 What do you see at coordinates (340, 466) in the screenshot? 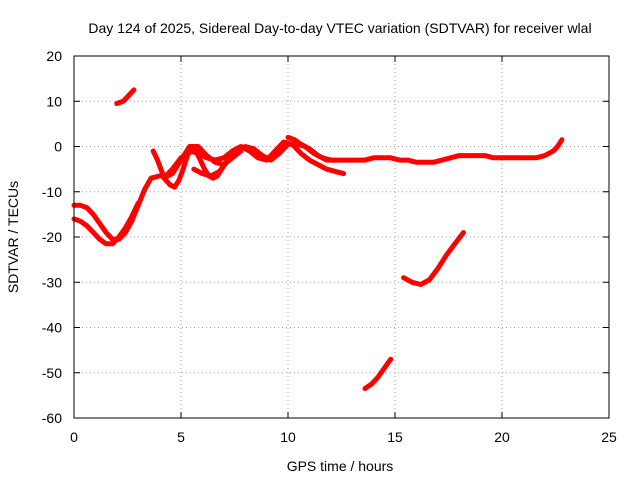
I see `x-axis-label: GPS time / hours` at bounding box center [340, 466].